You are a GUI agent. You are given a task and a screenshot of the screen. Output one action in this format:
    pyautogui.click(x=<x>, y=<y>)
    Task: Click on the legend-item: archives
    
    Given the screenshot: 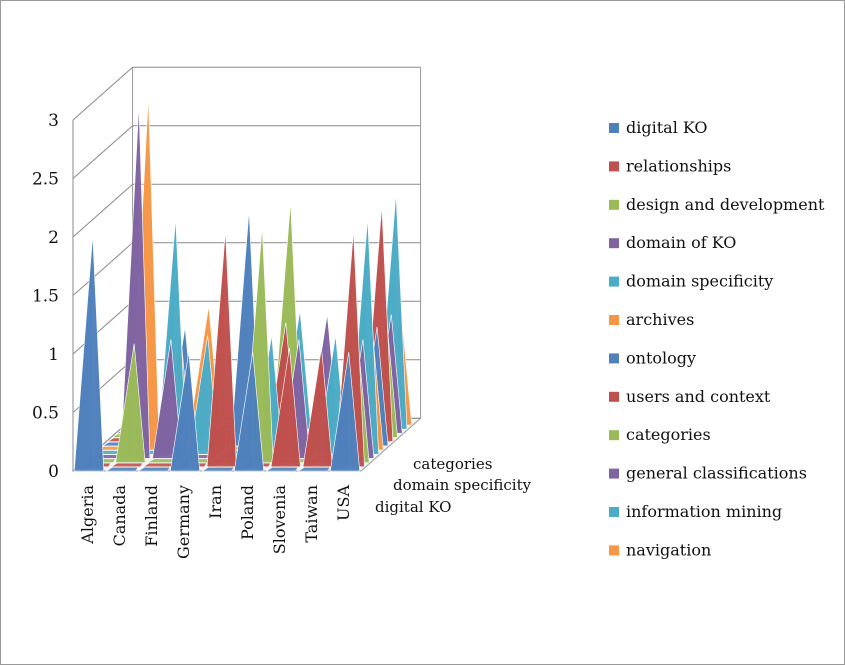 What is the action you would take?
    pyautogui.click(x=651, y=319)
    